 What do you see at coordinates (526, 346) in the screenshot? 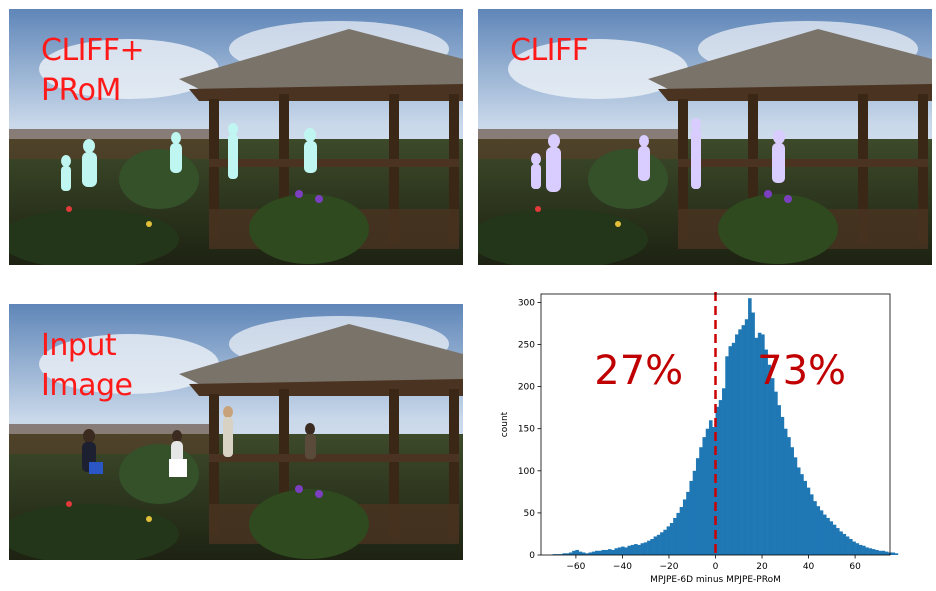
I see `y-tick-label: 250` at bounding box center [526, 346].